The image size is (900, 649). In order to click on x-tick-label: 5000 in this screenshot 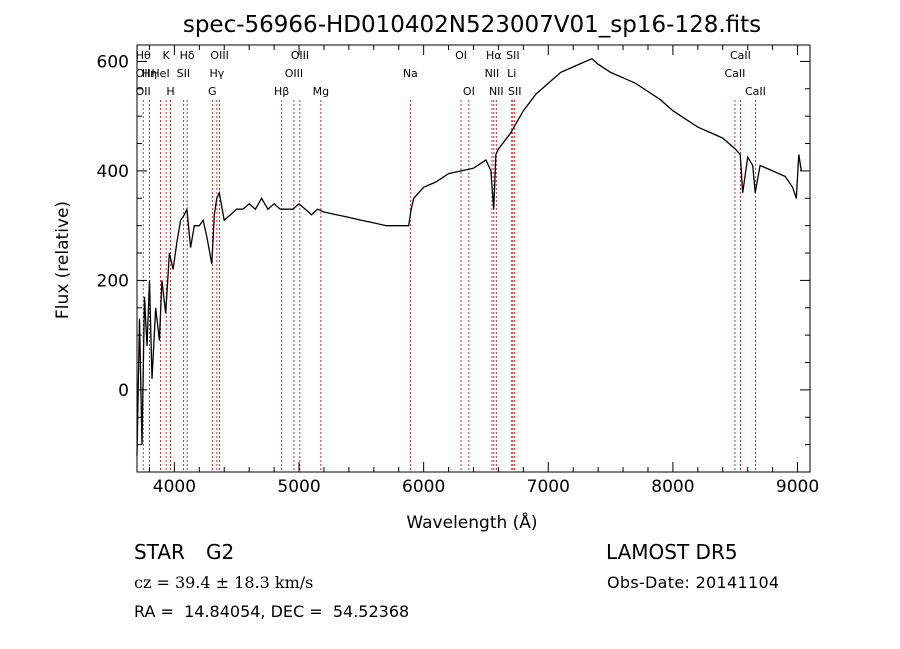, I will do `click(298, 487)`.